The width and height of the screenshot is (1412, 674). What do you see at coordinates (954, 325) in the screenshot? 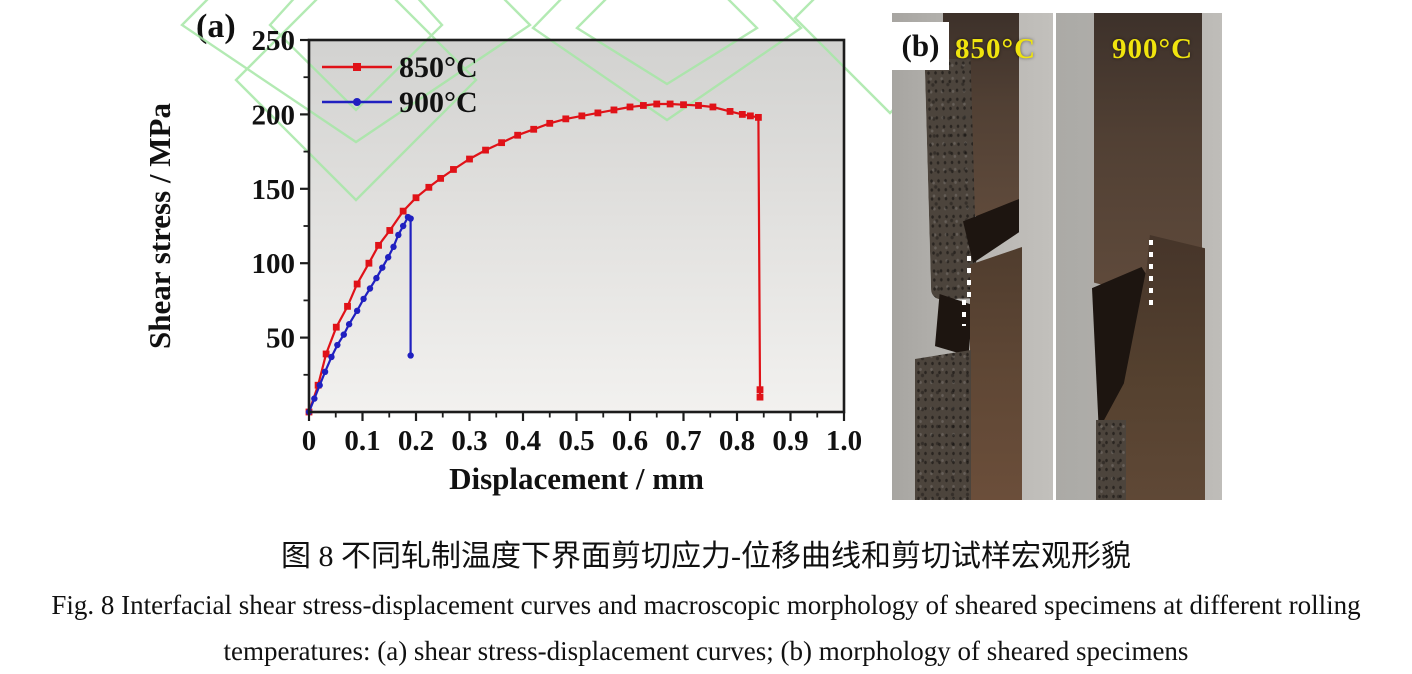
I see `shear-gap-shadow` at bounding box center [954, 325].